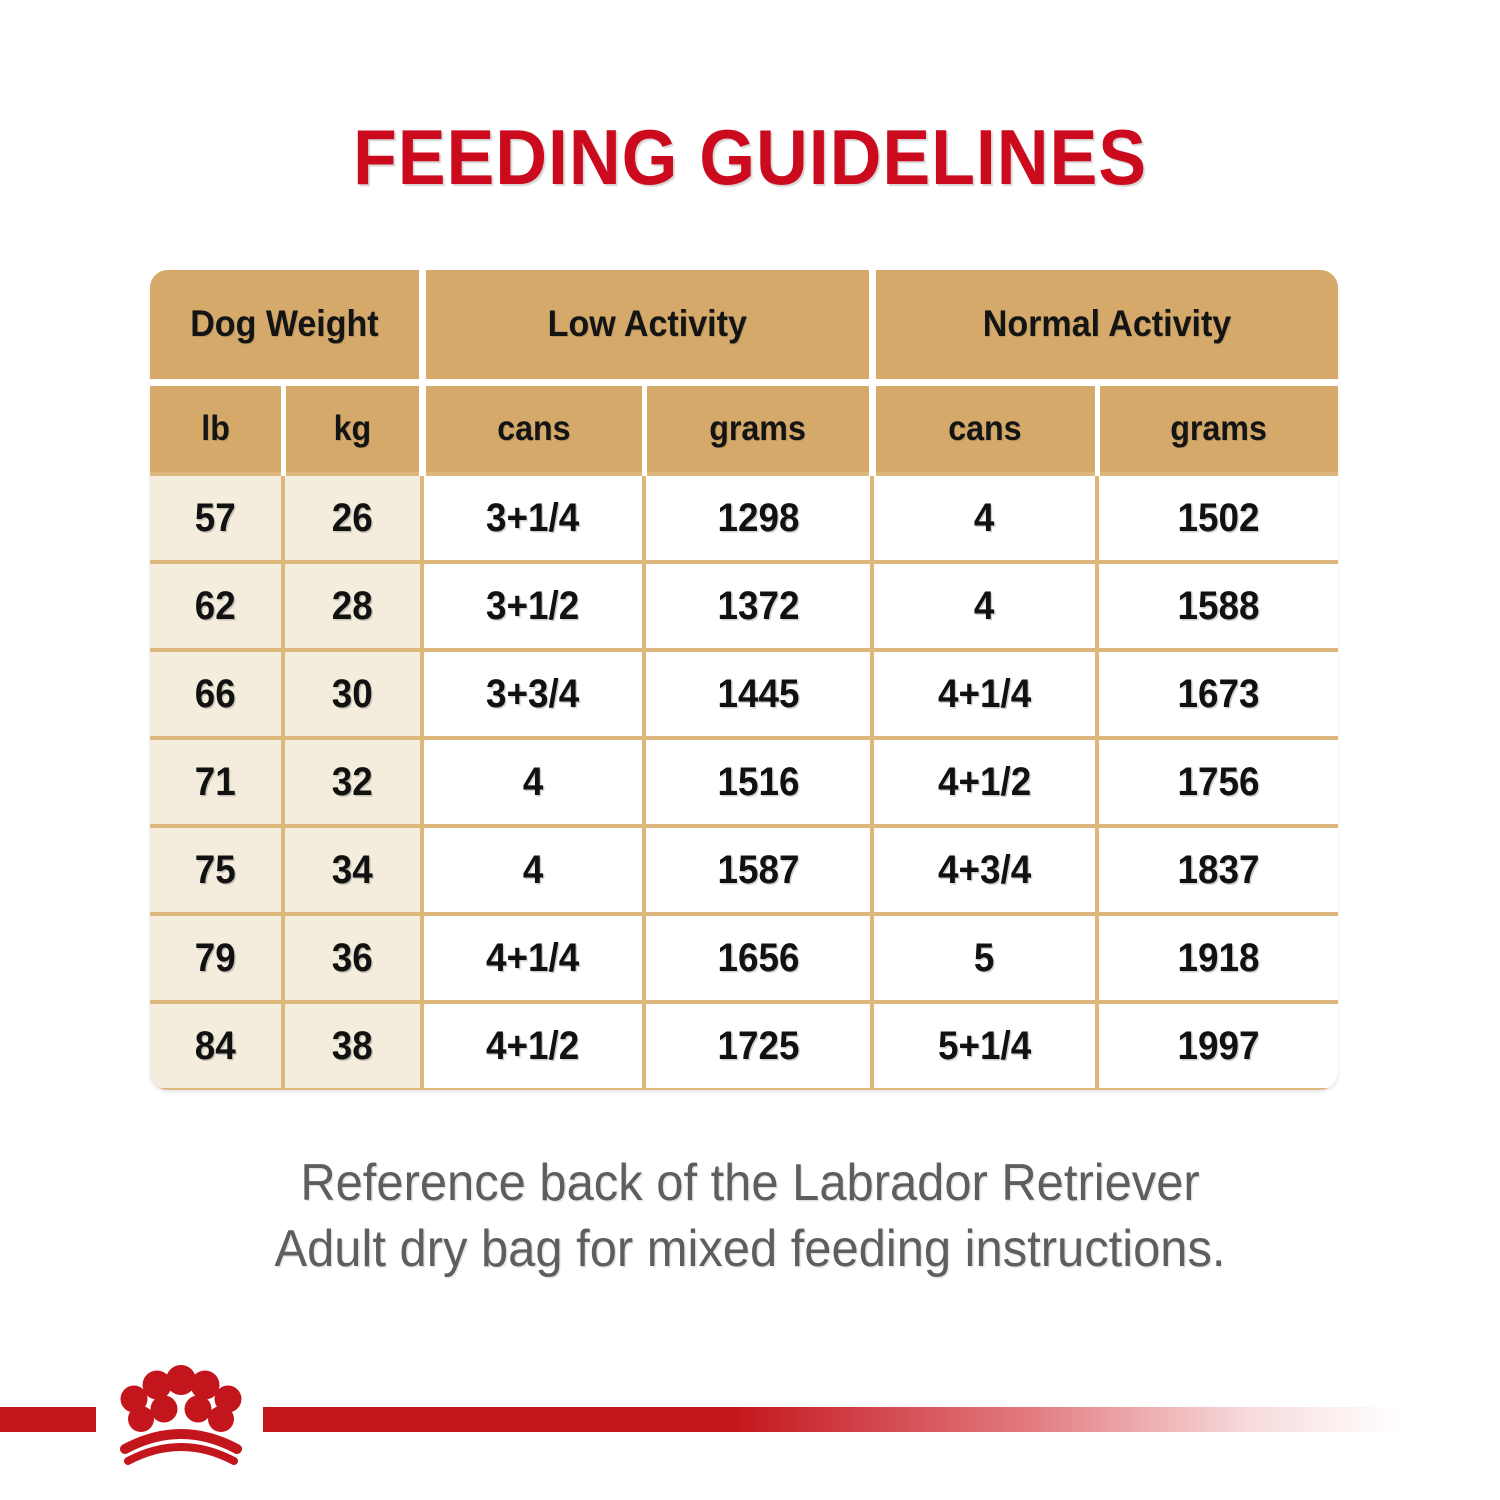 This screenshot has height=1500, width=1500. I want to click on cell-low-cans-value: 4, so click(533, 781).